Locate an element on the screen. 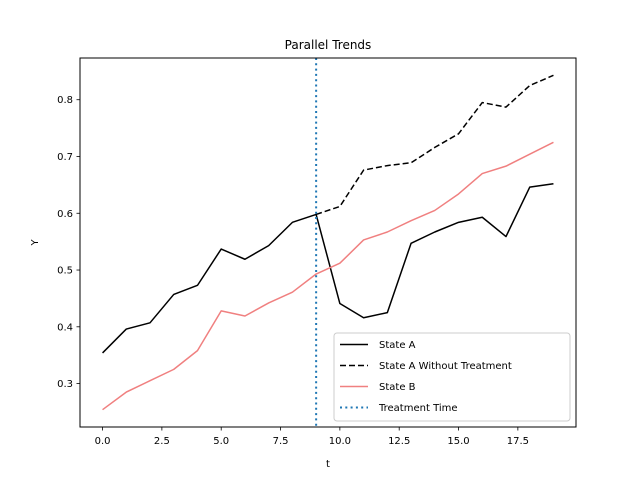 The width and height of the screenshot is (640, 480). legend-label: Treatment Time is located at coordinates (418, 408).